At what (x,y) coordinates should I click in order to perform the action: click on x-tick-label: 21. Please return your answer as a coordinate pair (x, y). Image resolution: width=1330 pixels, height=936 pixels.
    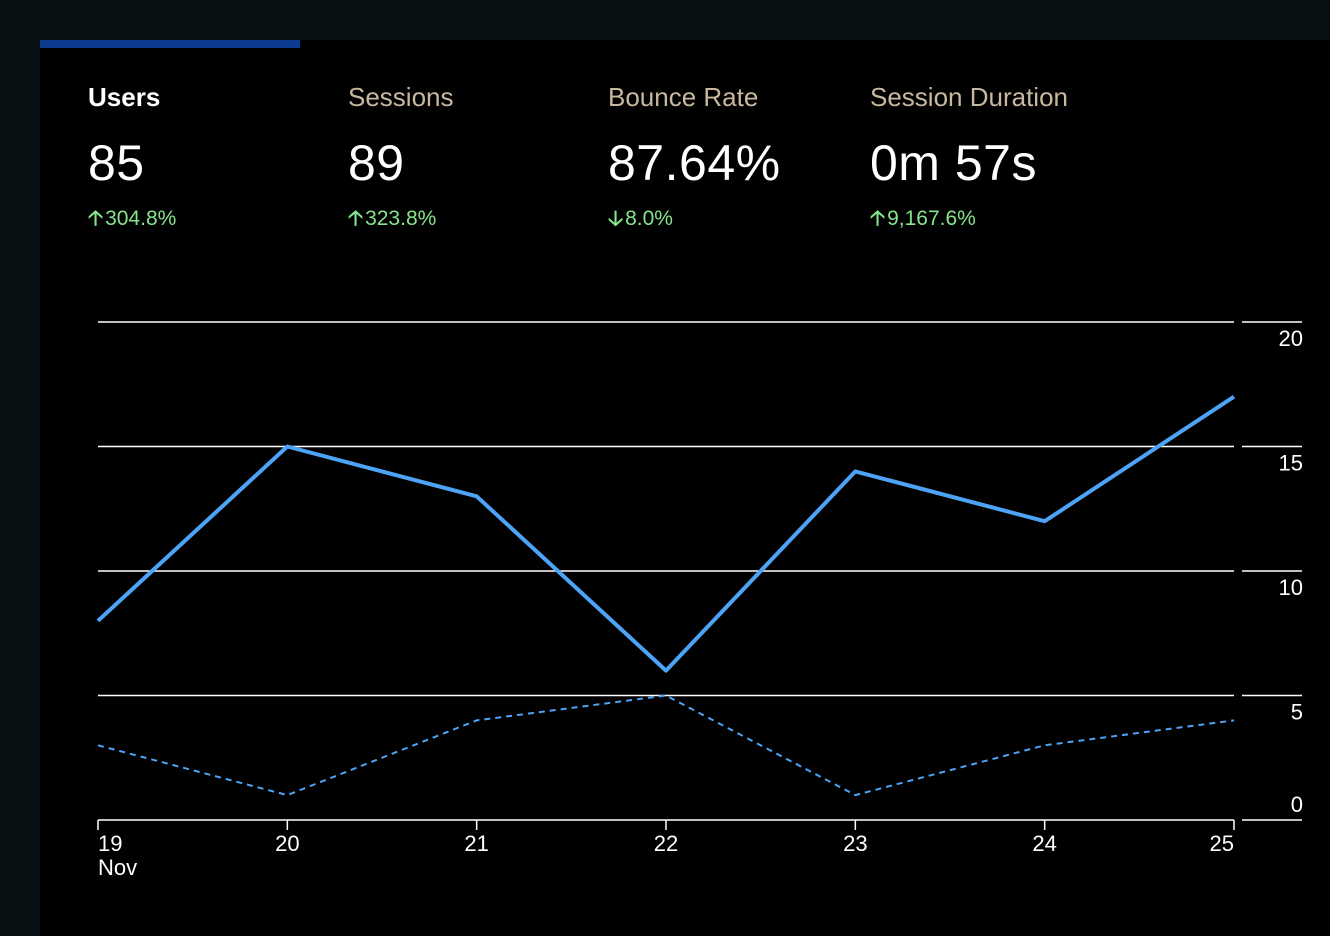
    Looking at the image, I should click on (476, 843).